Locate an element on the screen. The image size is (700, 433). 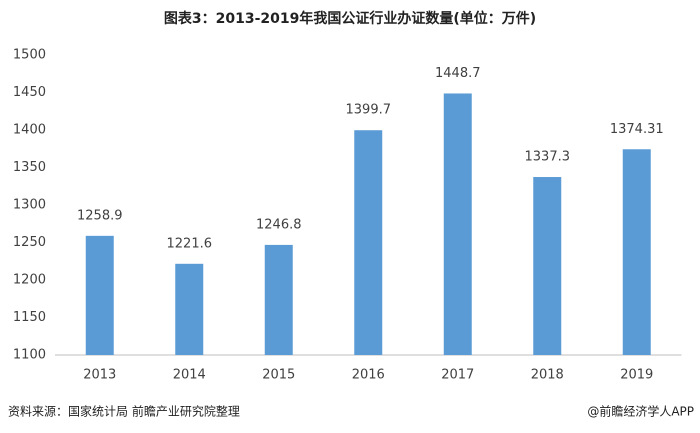
y-tick-label: 1200 is located at coordinates (29, 280).